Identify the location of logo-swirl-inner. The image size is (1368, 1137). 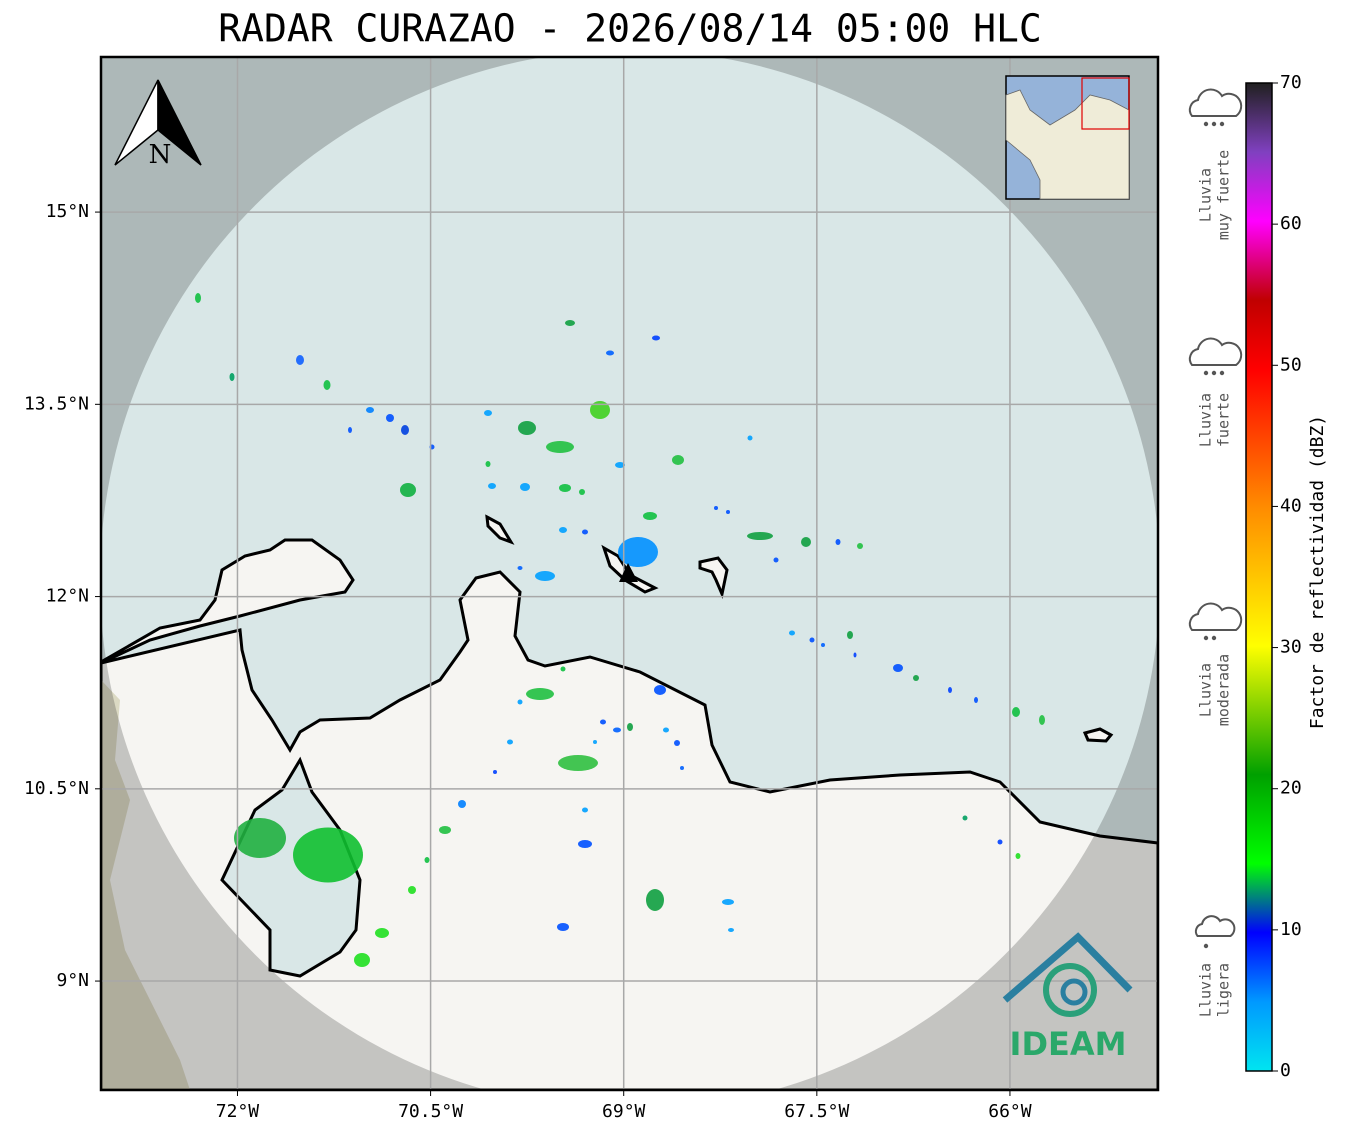
(1074, 992).